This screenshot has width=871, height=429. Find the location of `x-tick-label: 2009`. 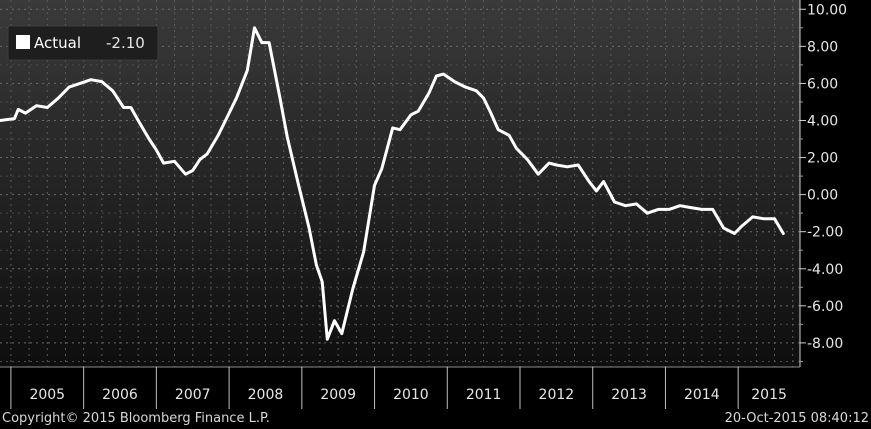

x-tick-label: 2009 is located at coordinates (338, 395).